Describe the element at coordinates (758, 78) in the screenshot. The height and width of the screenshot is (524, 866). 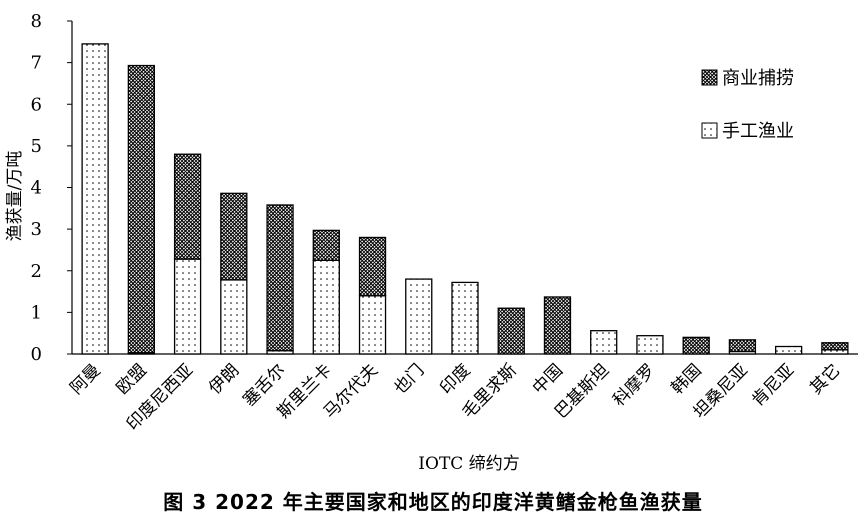
I see `legend-label-commercial: 商业捕捞` at that location.